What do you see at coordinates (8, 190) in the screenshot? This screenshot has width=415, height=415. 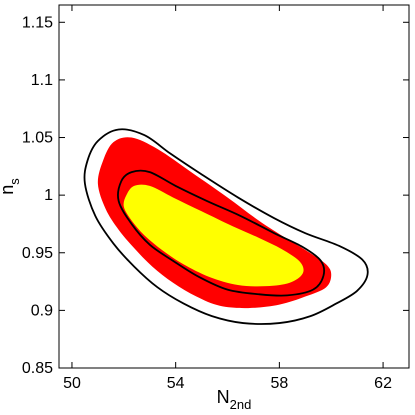 I see `y-axis-label-main: n` at bounding box center [8, 190].